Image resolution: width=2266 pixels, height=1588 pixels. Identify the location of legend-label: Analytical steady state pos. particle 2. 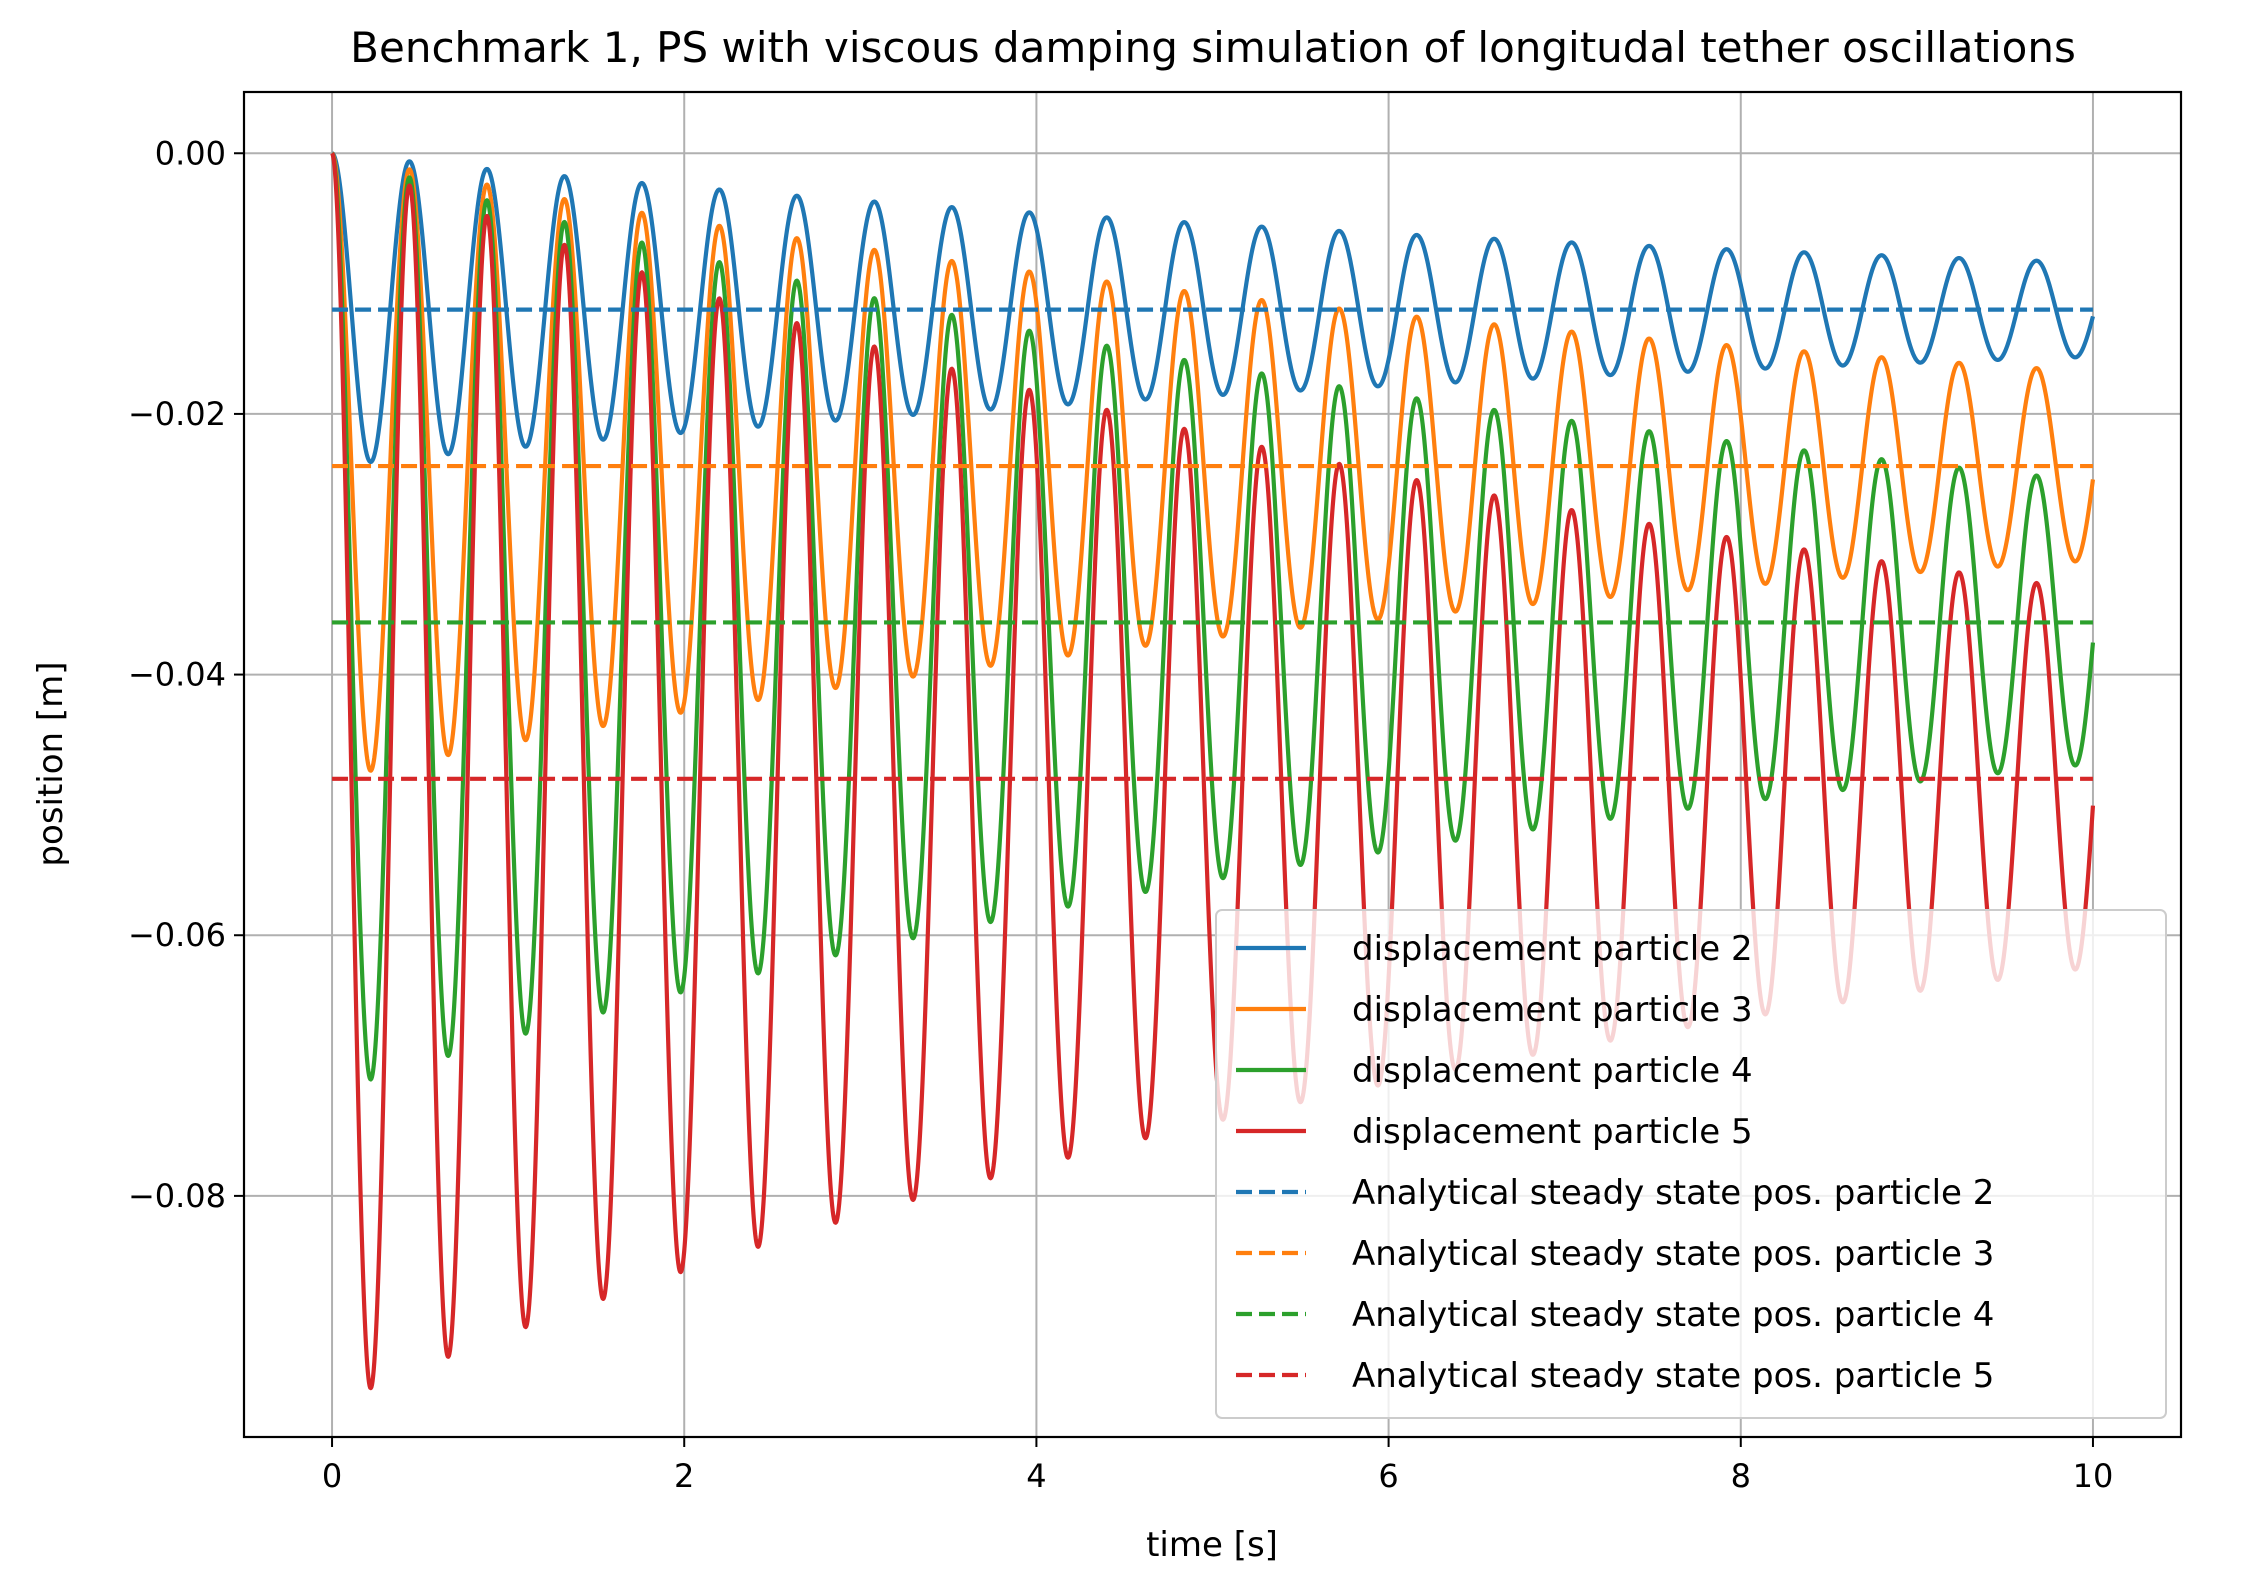
(1673, 1193).